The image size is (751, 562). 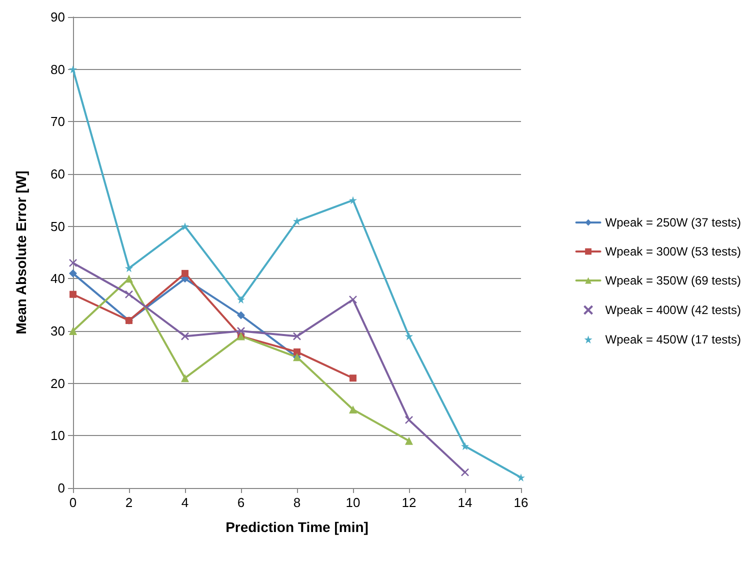 What do you see at coordinates (57, 226) in the screenshot?
I see `y-tick-label: 50` at bounding box center [57, 226].